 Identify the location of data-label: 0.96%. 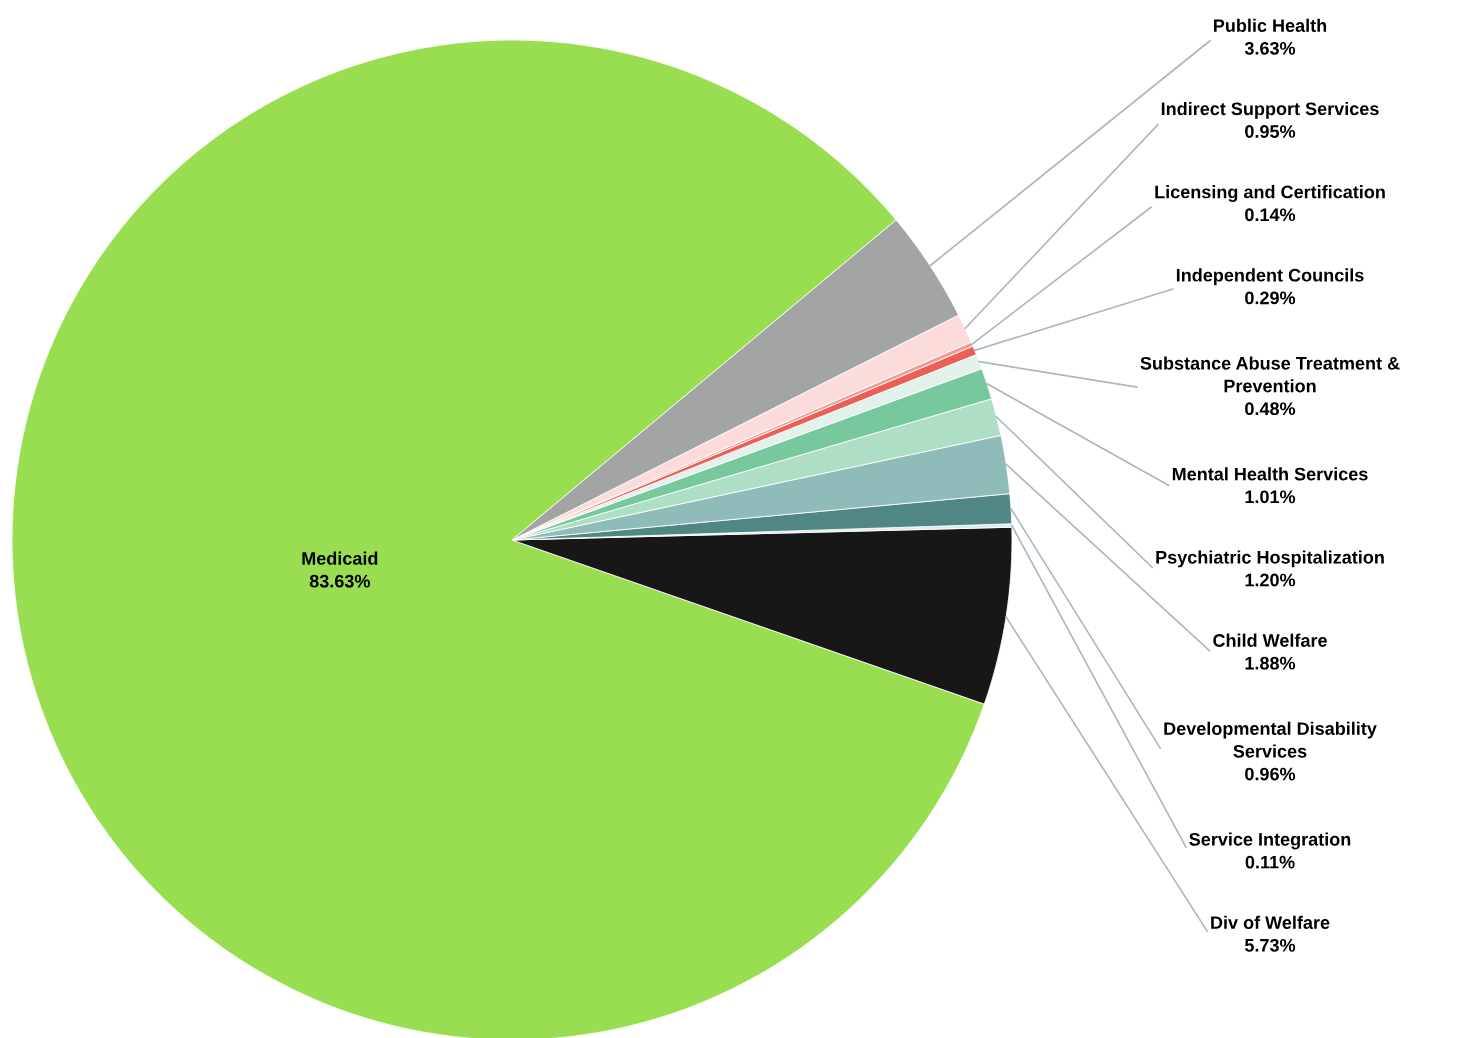
(1270, 774).